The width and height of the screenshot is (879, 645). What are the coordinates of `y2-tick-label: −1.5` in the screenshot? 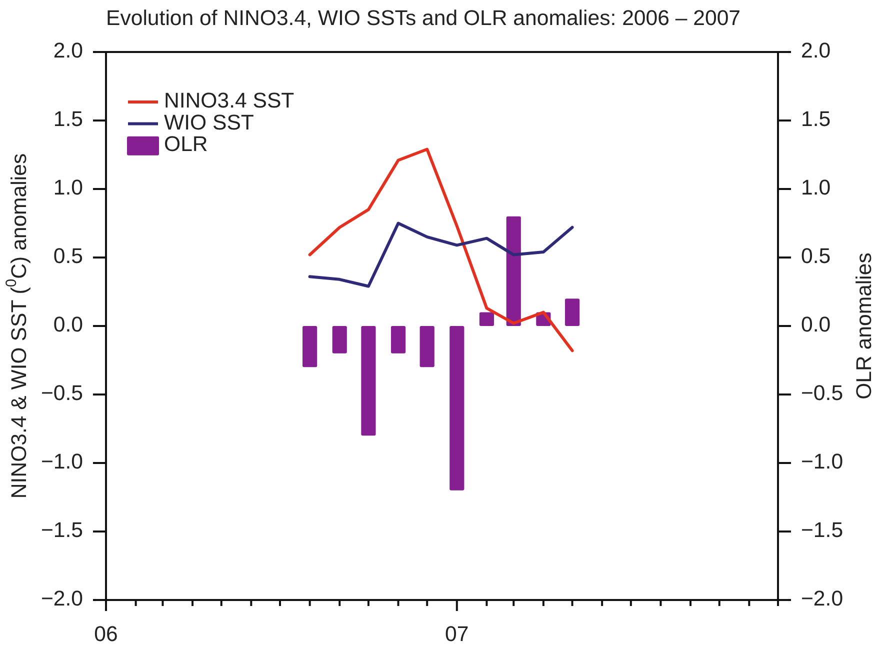 It's located at (822, 530).